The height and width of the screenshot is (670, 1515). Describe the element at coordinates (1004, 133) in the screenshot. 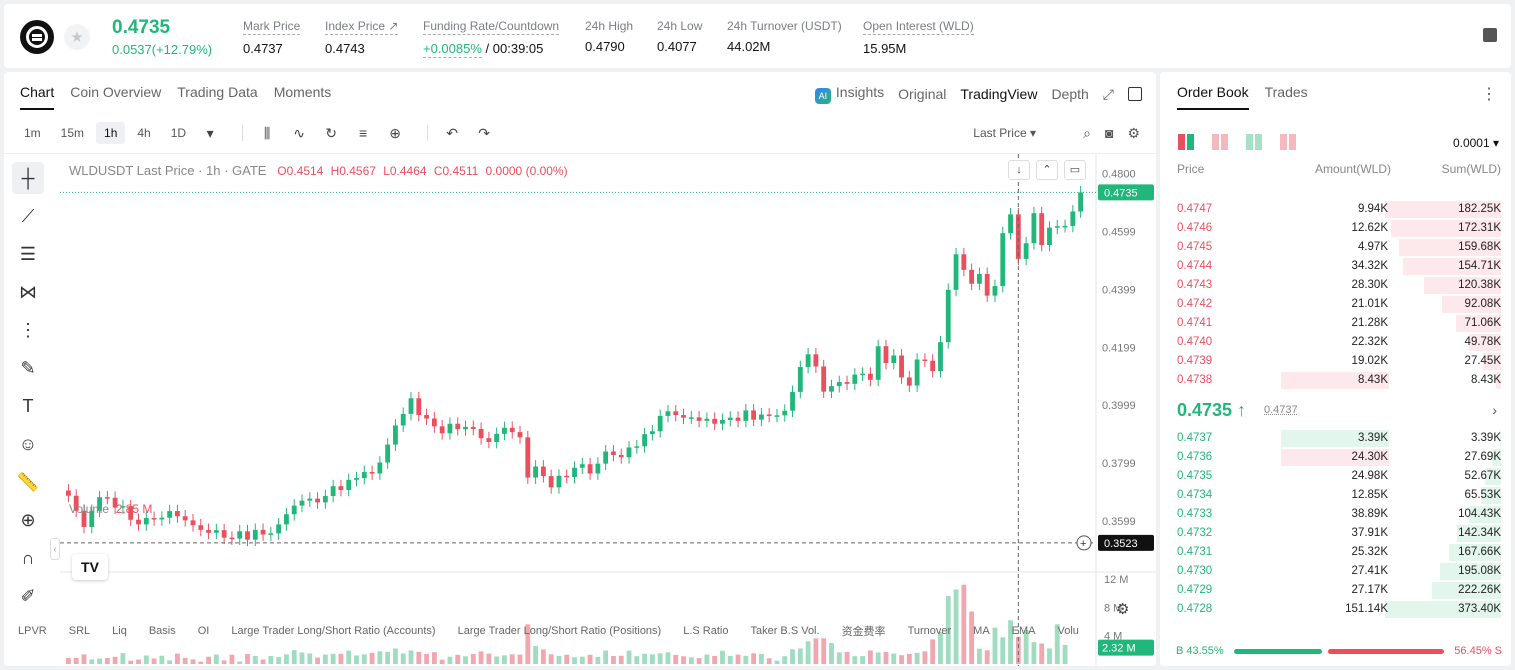

I see `last-price-select: Last Price ▾` at that location.